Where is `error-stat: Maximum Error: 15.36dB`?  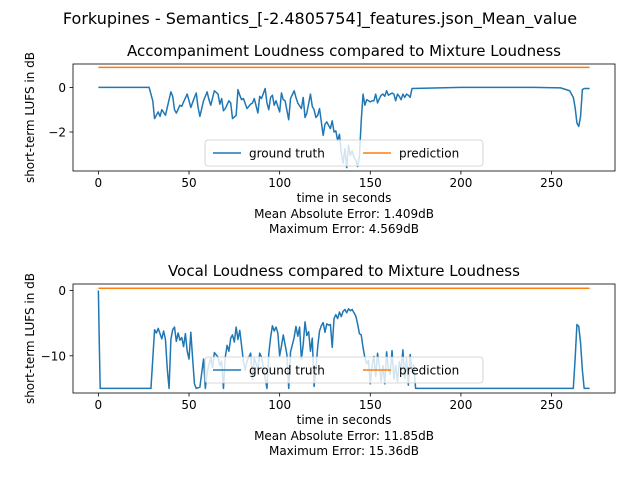 error-stat: Maximum Error: 15.36dB is located at coordinates (344, 451).